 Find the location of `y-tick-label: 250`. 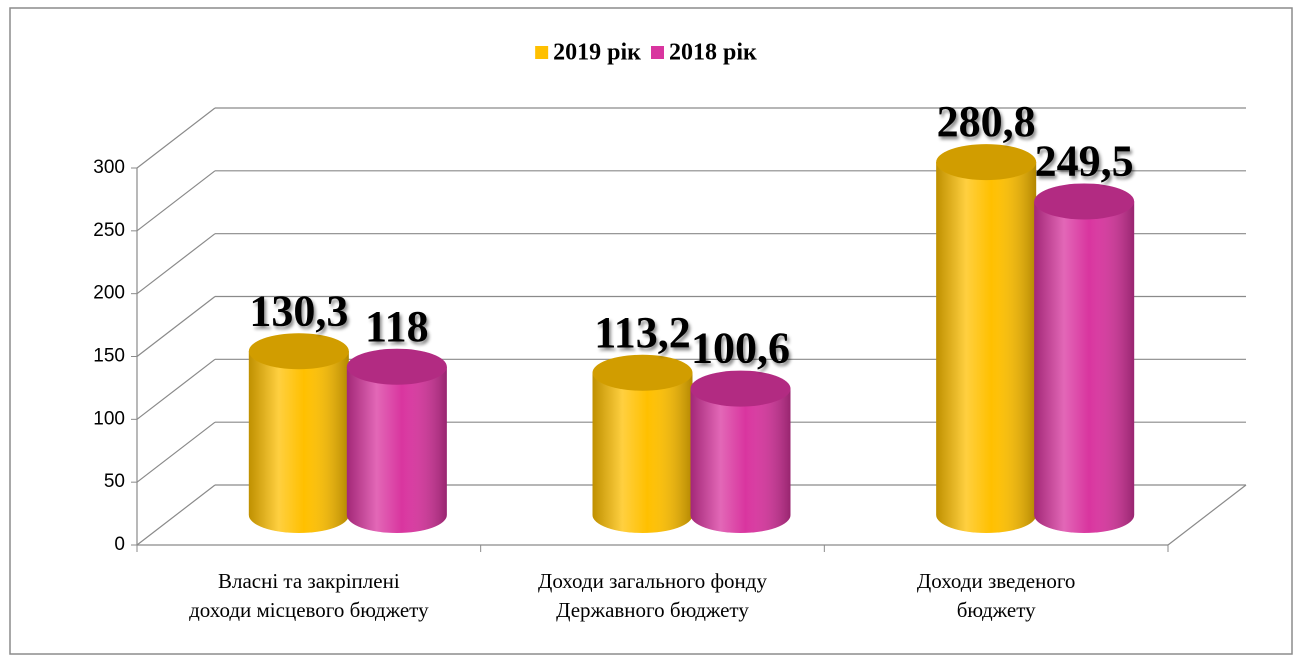

y-tick-label: 250 is located at coordinates (109, 230).